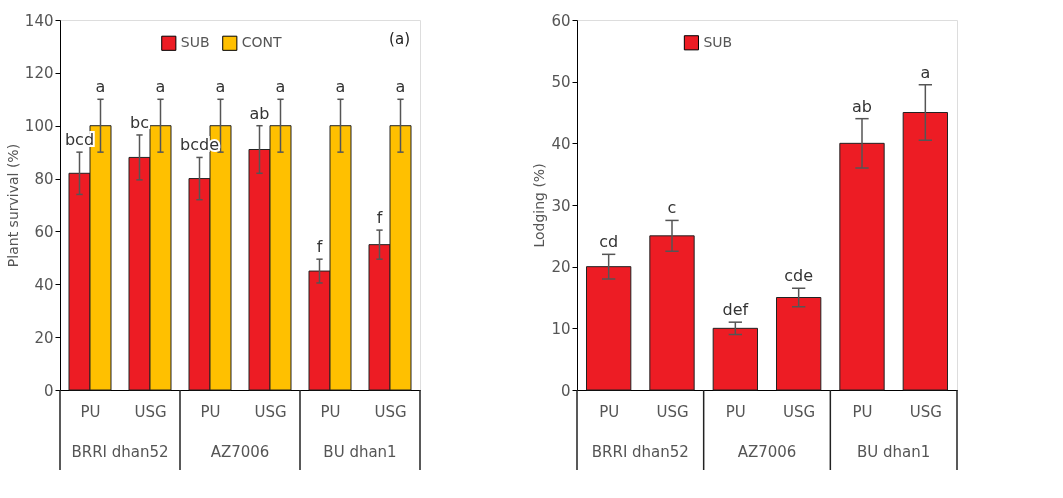  Describe the element at coordinates (561, 328) in the screenshot. I see `y-tick-label: 10` at that location.